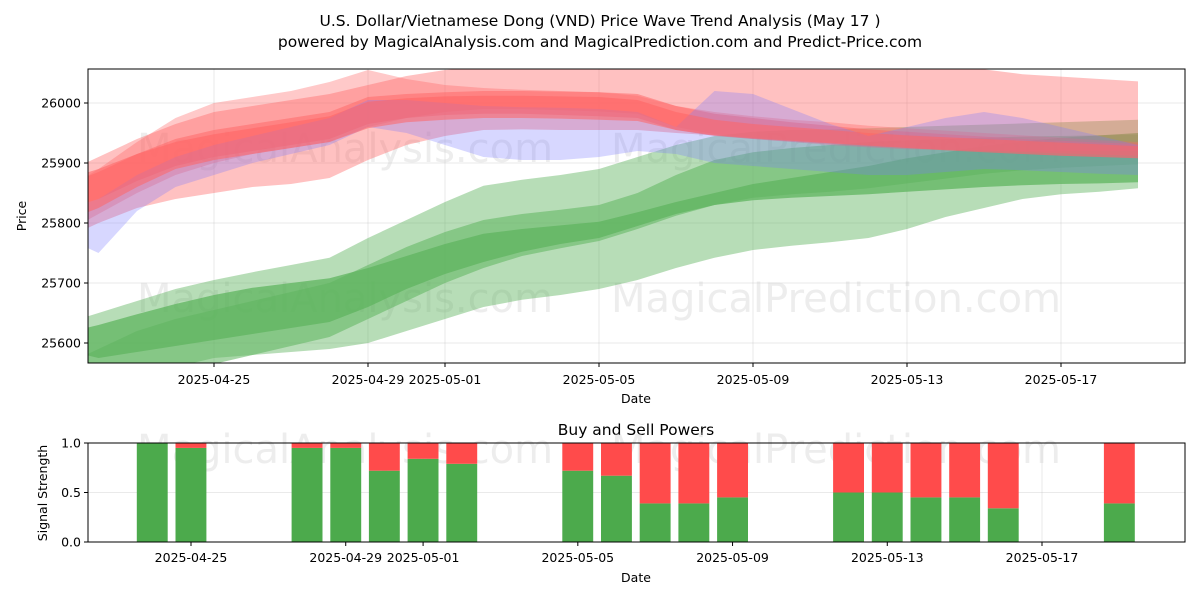 The height and width of the screenshot is (600, 1200). I want to click on y-tick-label: 25800, so click(61, 223).